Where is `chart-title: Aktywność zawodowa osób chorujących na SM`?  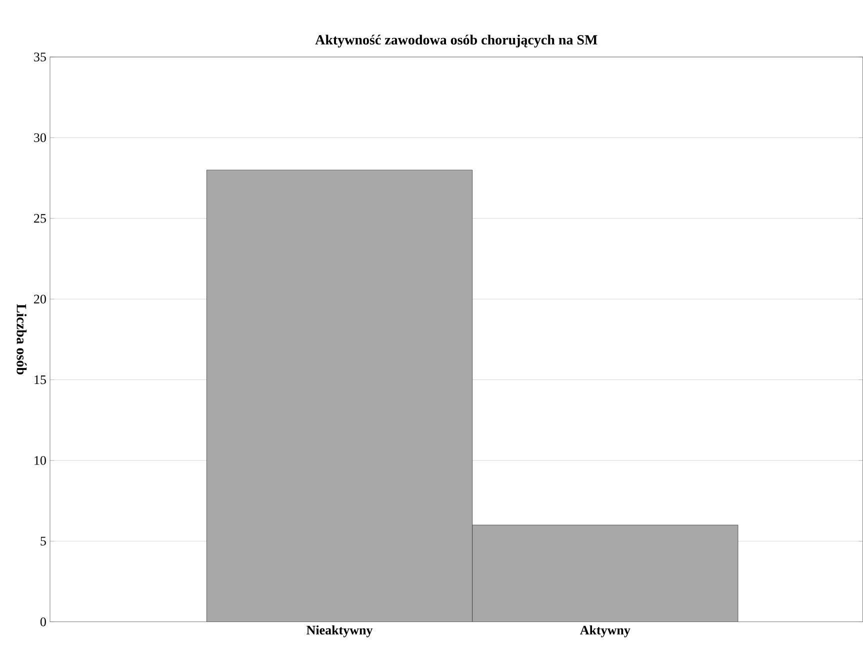
chart-title: Aktywność zawodowa osób chorujących na SM is located at coordinates (456, 41).